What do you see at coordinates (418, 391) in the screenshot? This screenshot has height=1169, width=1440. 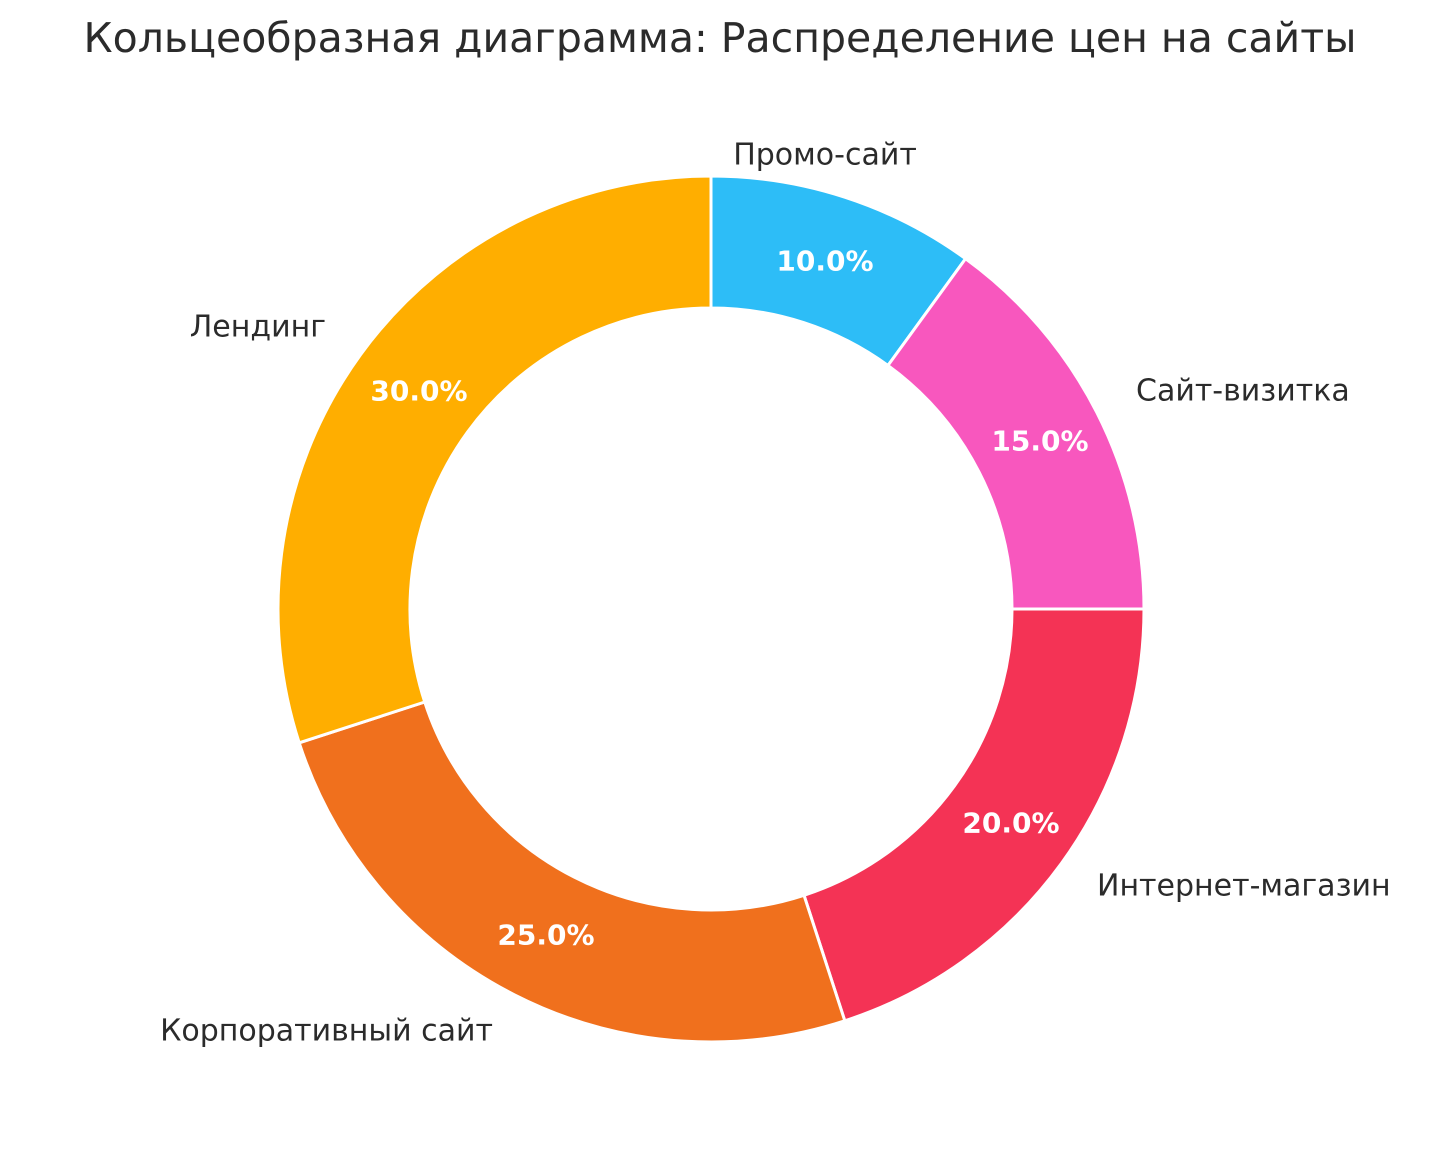 I see `slice-percent-label: 30.0%` at bounding box center [418, 391].